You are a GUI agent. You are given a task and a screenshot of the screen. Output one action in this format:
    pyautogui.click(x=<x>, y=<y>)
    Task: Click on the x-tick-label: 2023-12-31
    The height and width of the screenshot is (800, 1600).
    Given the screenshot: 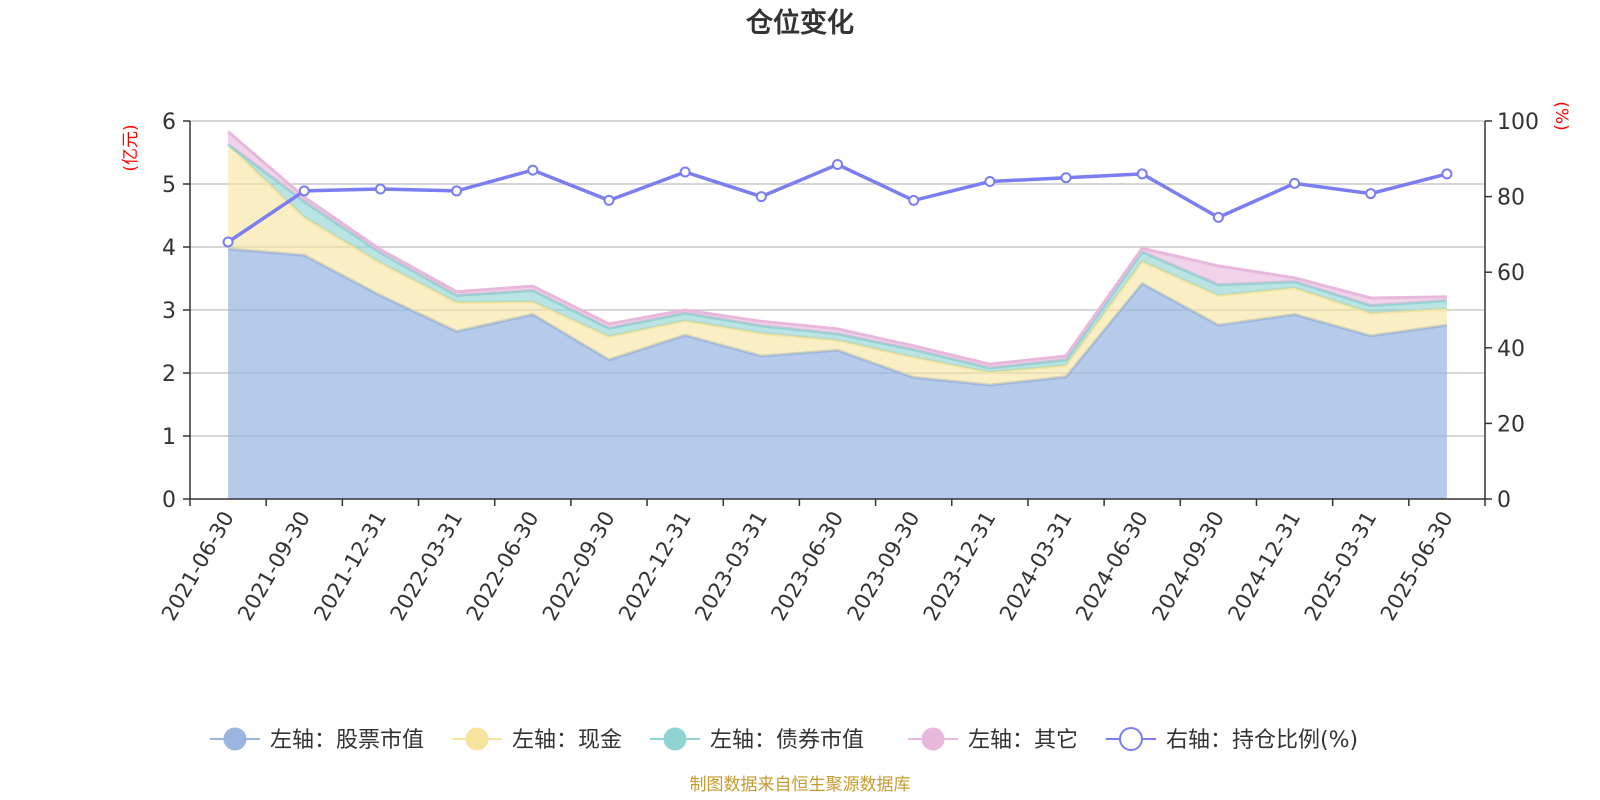 What is the action you would take?
    pyautogui.click(x=960, y=566)
    